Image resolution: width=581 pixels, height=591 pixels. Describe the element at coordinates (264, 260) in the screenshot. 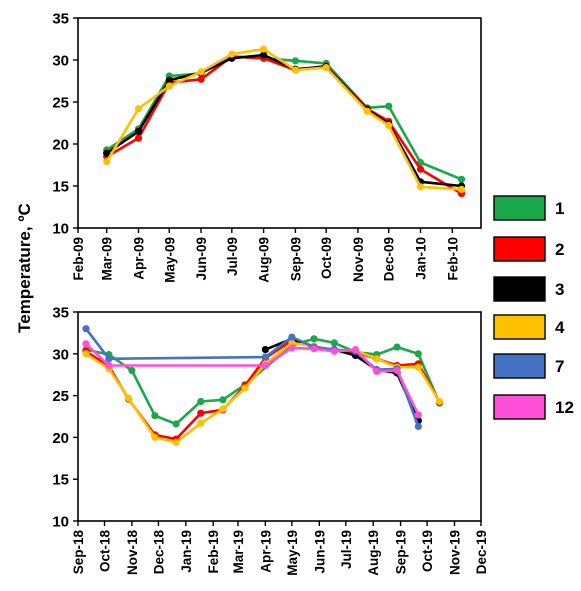

I see `x-tick-label: Aug-09` at that location.